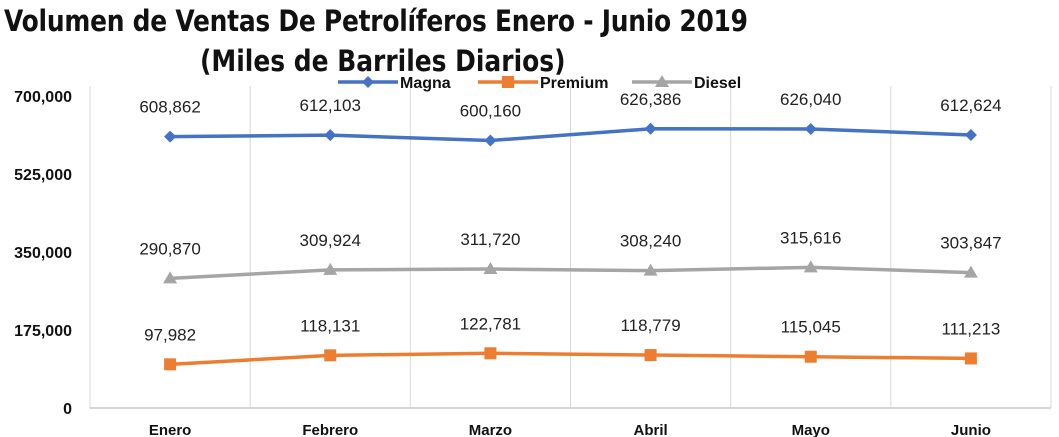 The width and height of the screenshot is (1059, 437). Describe the element at coordinates (43, 97) in the screenshot. I see `y-tick-label: 700,000` at that location.